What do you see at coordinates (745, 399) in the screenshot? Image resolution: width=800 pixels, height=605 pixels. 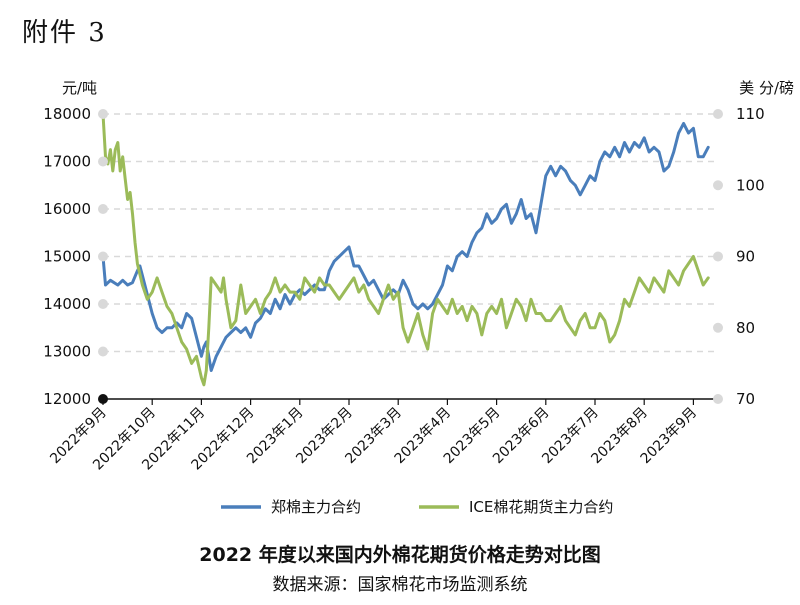 I see `right-tick-label: 70` at bounding box center [745, 399].